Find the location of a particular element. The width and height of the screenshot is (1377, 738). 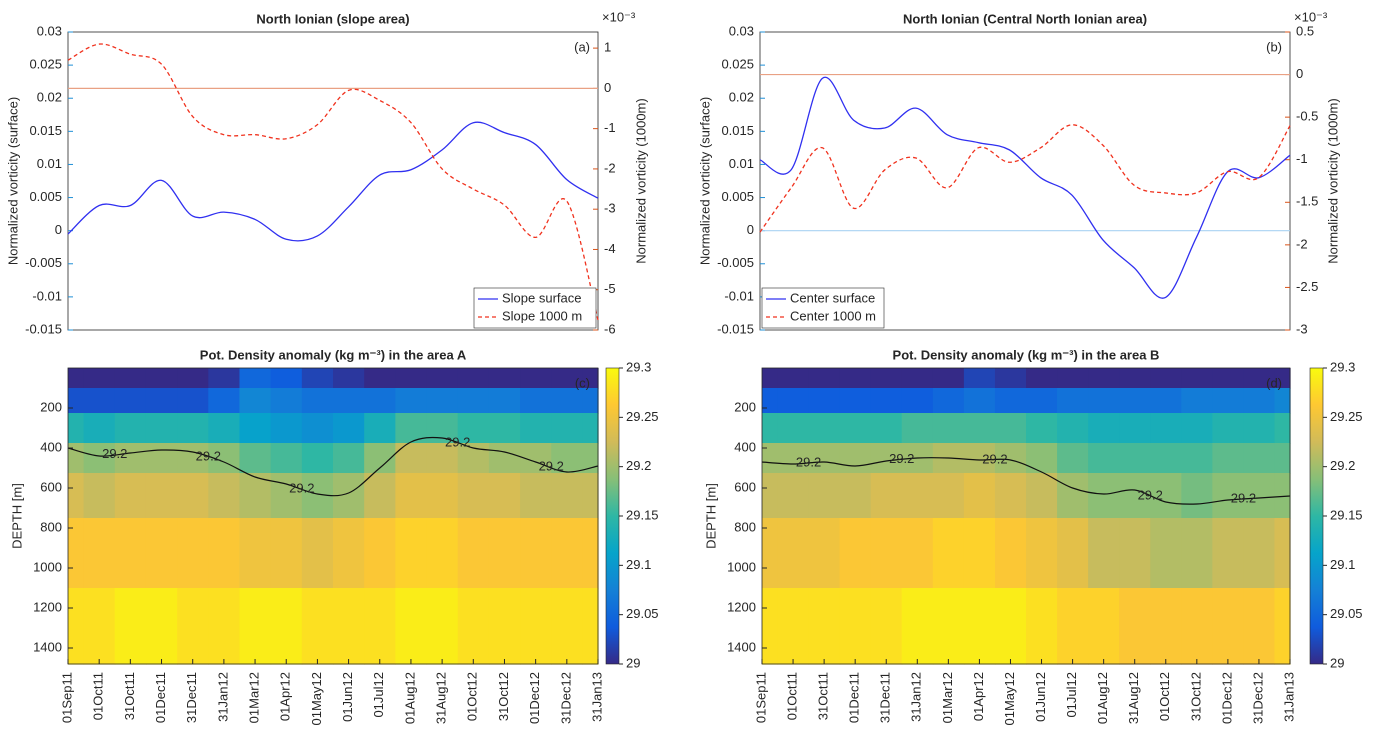

y-tick-label: 0.01 is located at coordinates (741, 163).